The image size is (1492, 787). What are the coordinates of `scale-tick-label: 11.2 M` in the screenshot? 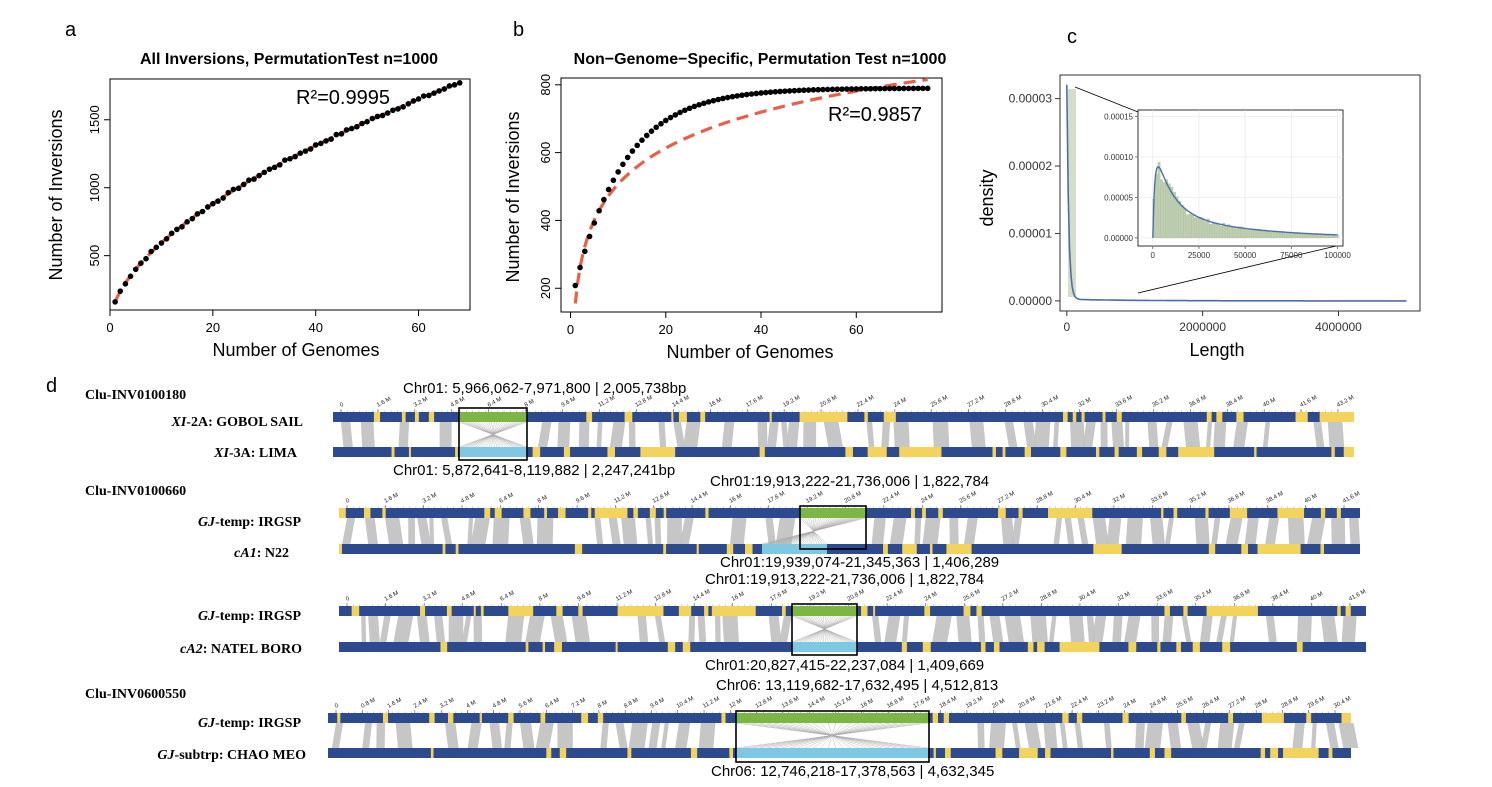 It's located at (623, 498).